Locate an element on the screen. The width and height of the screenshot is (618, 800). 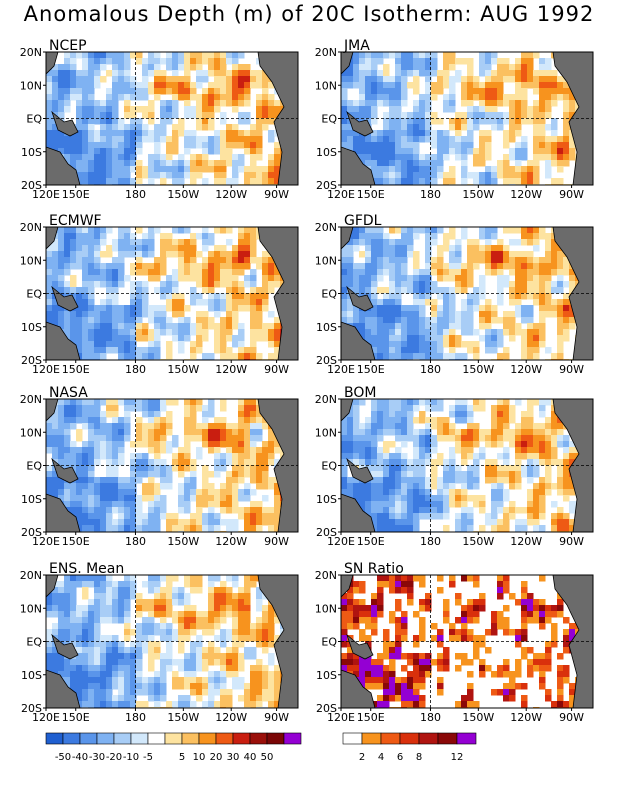
land-new-guinea is located at coordinates (65, 470).